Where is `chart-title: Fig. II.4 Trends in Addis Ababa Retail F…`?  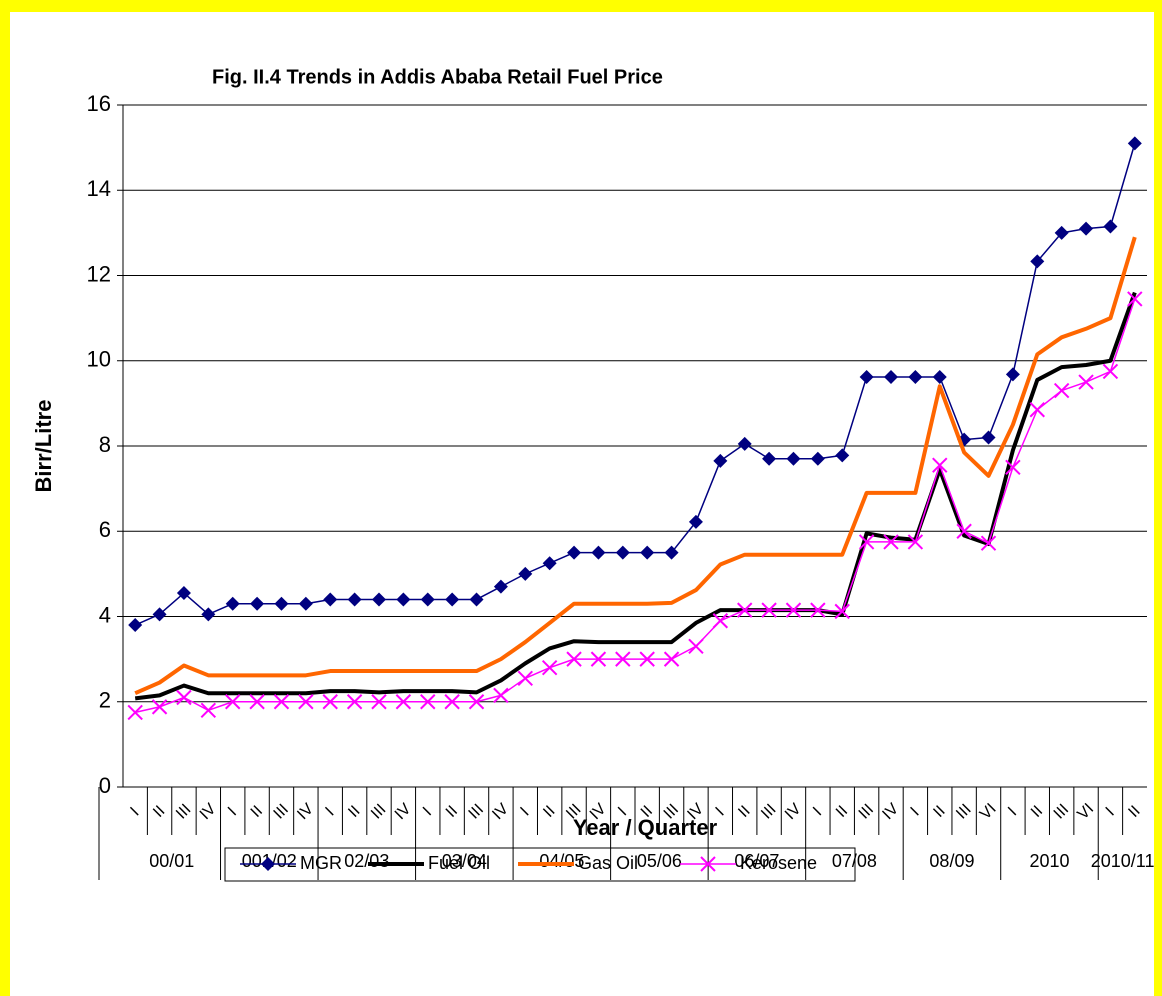 chart-title: Fig. II.4 Trends in Addis Ababa Retail F… is located at coordinates (437, 77).